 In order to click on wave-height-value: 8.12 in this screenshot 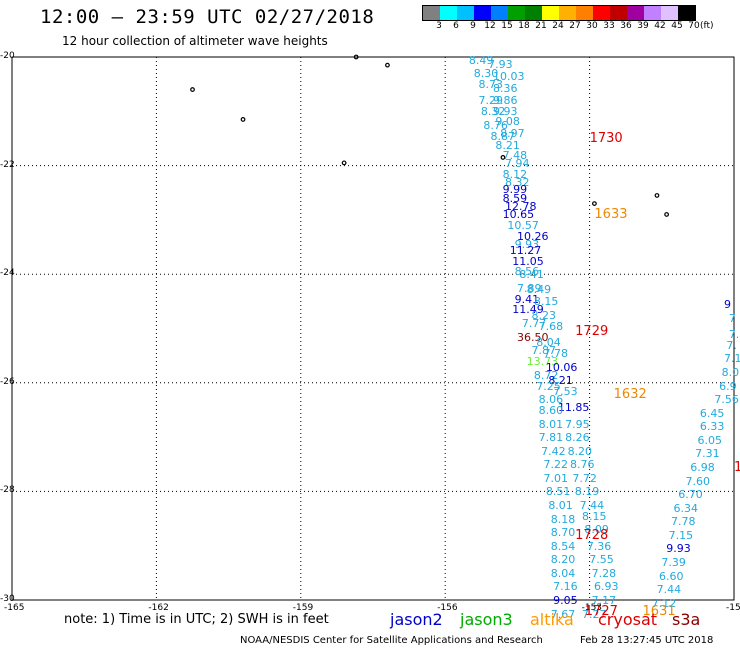, I will do `click(515, 174)`.